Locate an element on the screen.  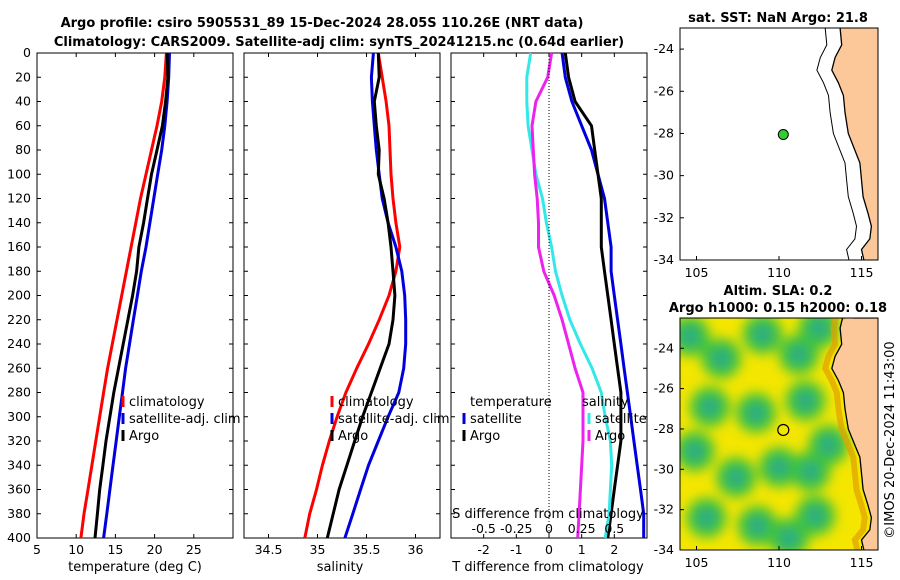
sst-xtick-label: 110 is located at coordinates (779, 272).